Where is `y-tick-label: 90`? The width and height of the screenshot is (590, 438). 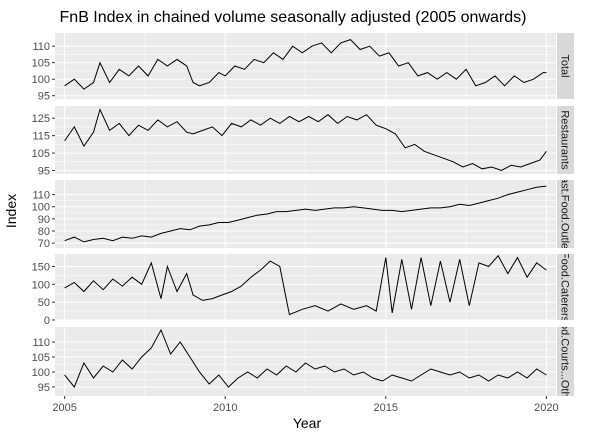
y-tick-label: 90 is located at coordinates (44, 220).